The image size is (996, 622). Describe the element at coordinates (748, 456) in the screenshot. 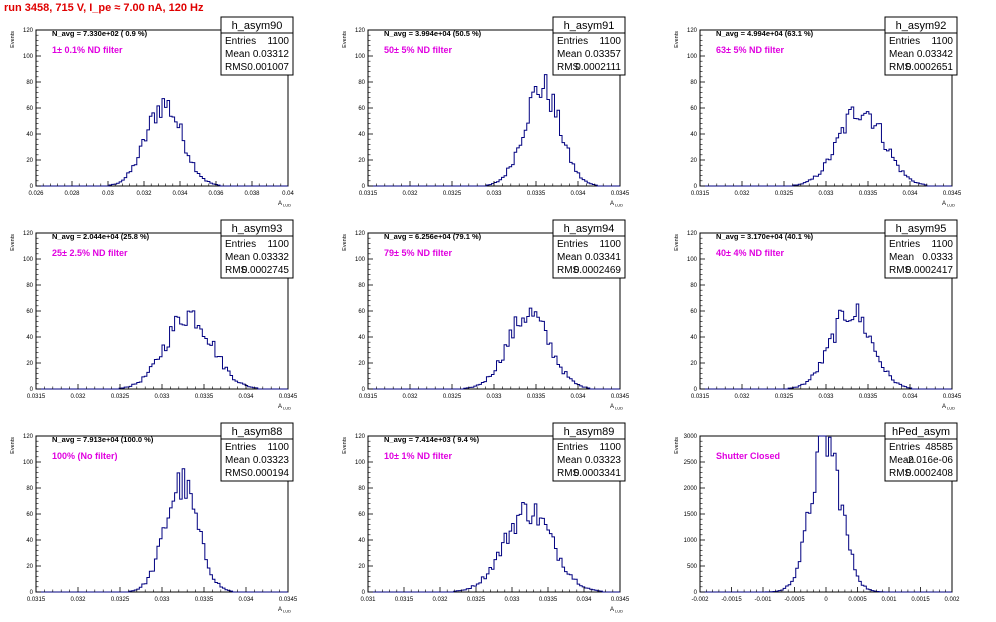

I see `filter-label: Shutter Closed` at that location.